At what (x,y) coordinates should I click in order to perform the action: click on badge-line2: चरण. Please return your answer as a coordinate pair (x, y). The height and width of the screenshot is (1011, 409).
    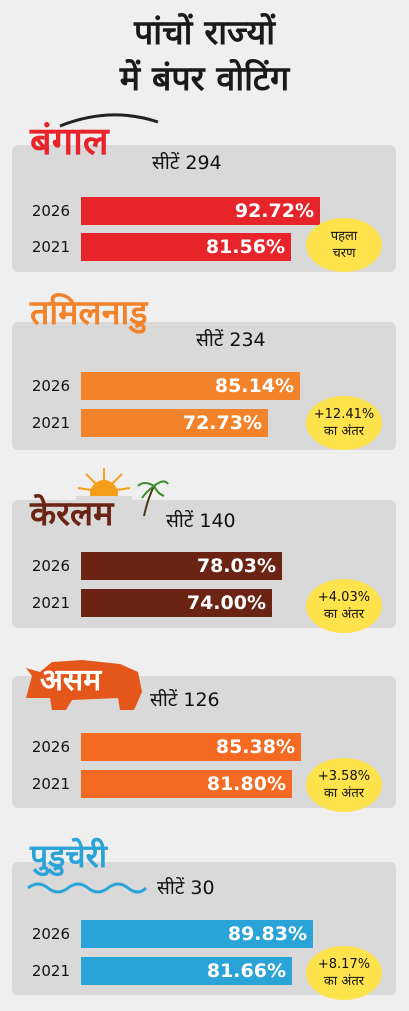
    Looking at the image, I should click on (344, 253).